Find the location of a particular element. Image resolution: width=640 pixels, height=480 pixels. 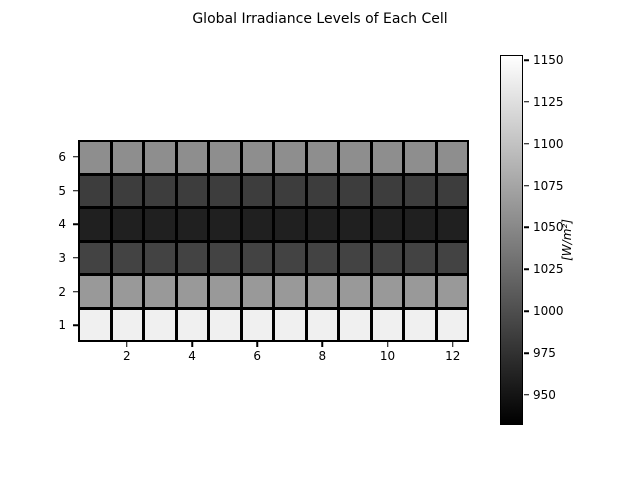

colorbar-tick-label: 1050 is located at coordinates (548, 227).